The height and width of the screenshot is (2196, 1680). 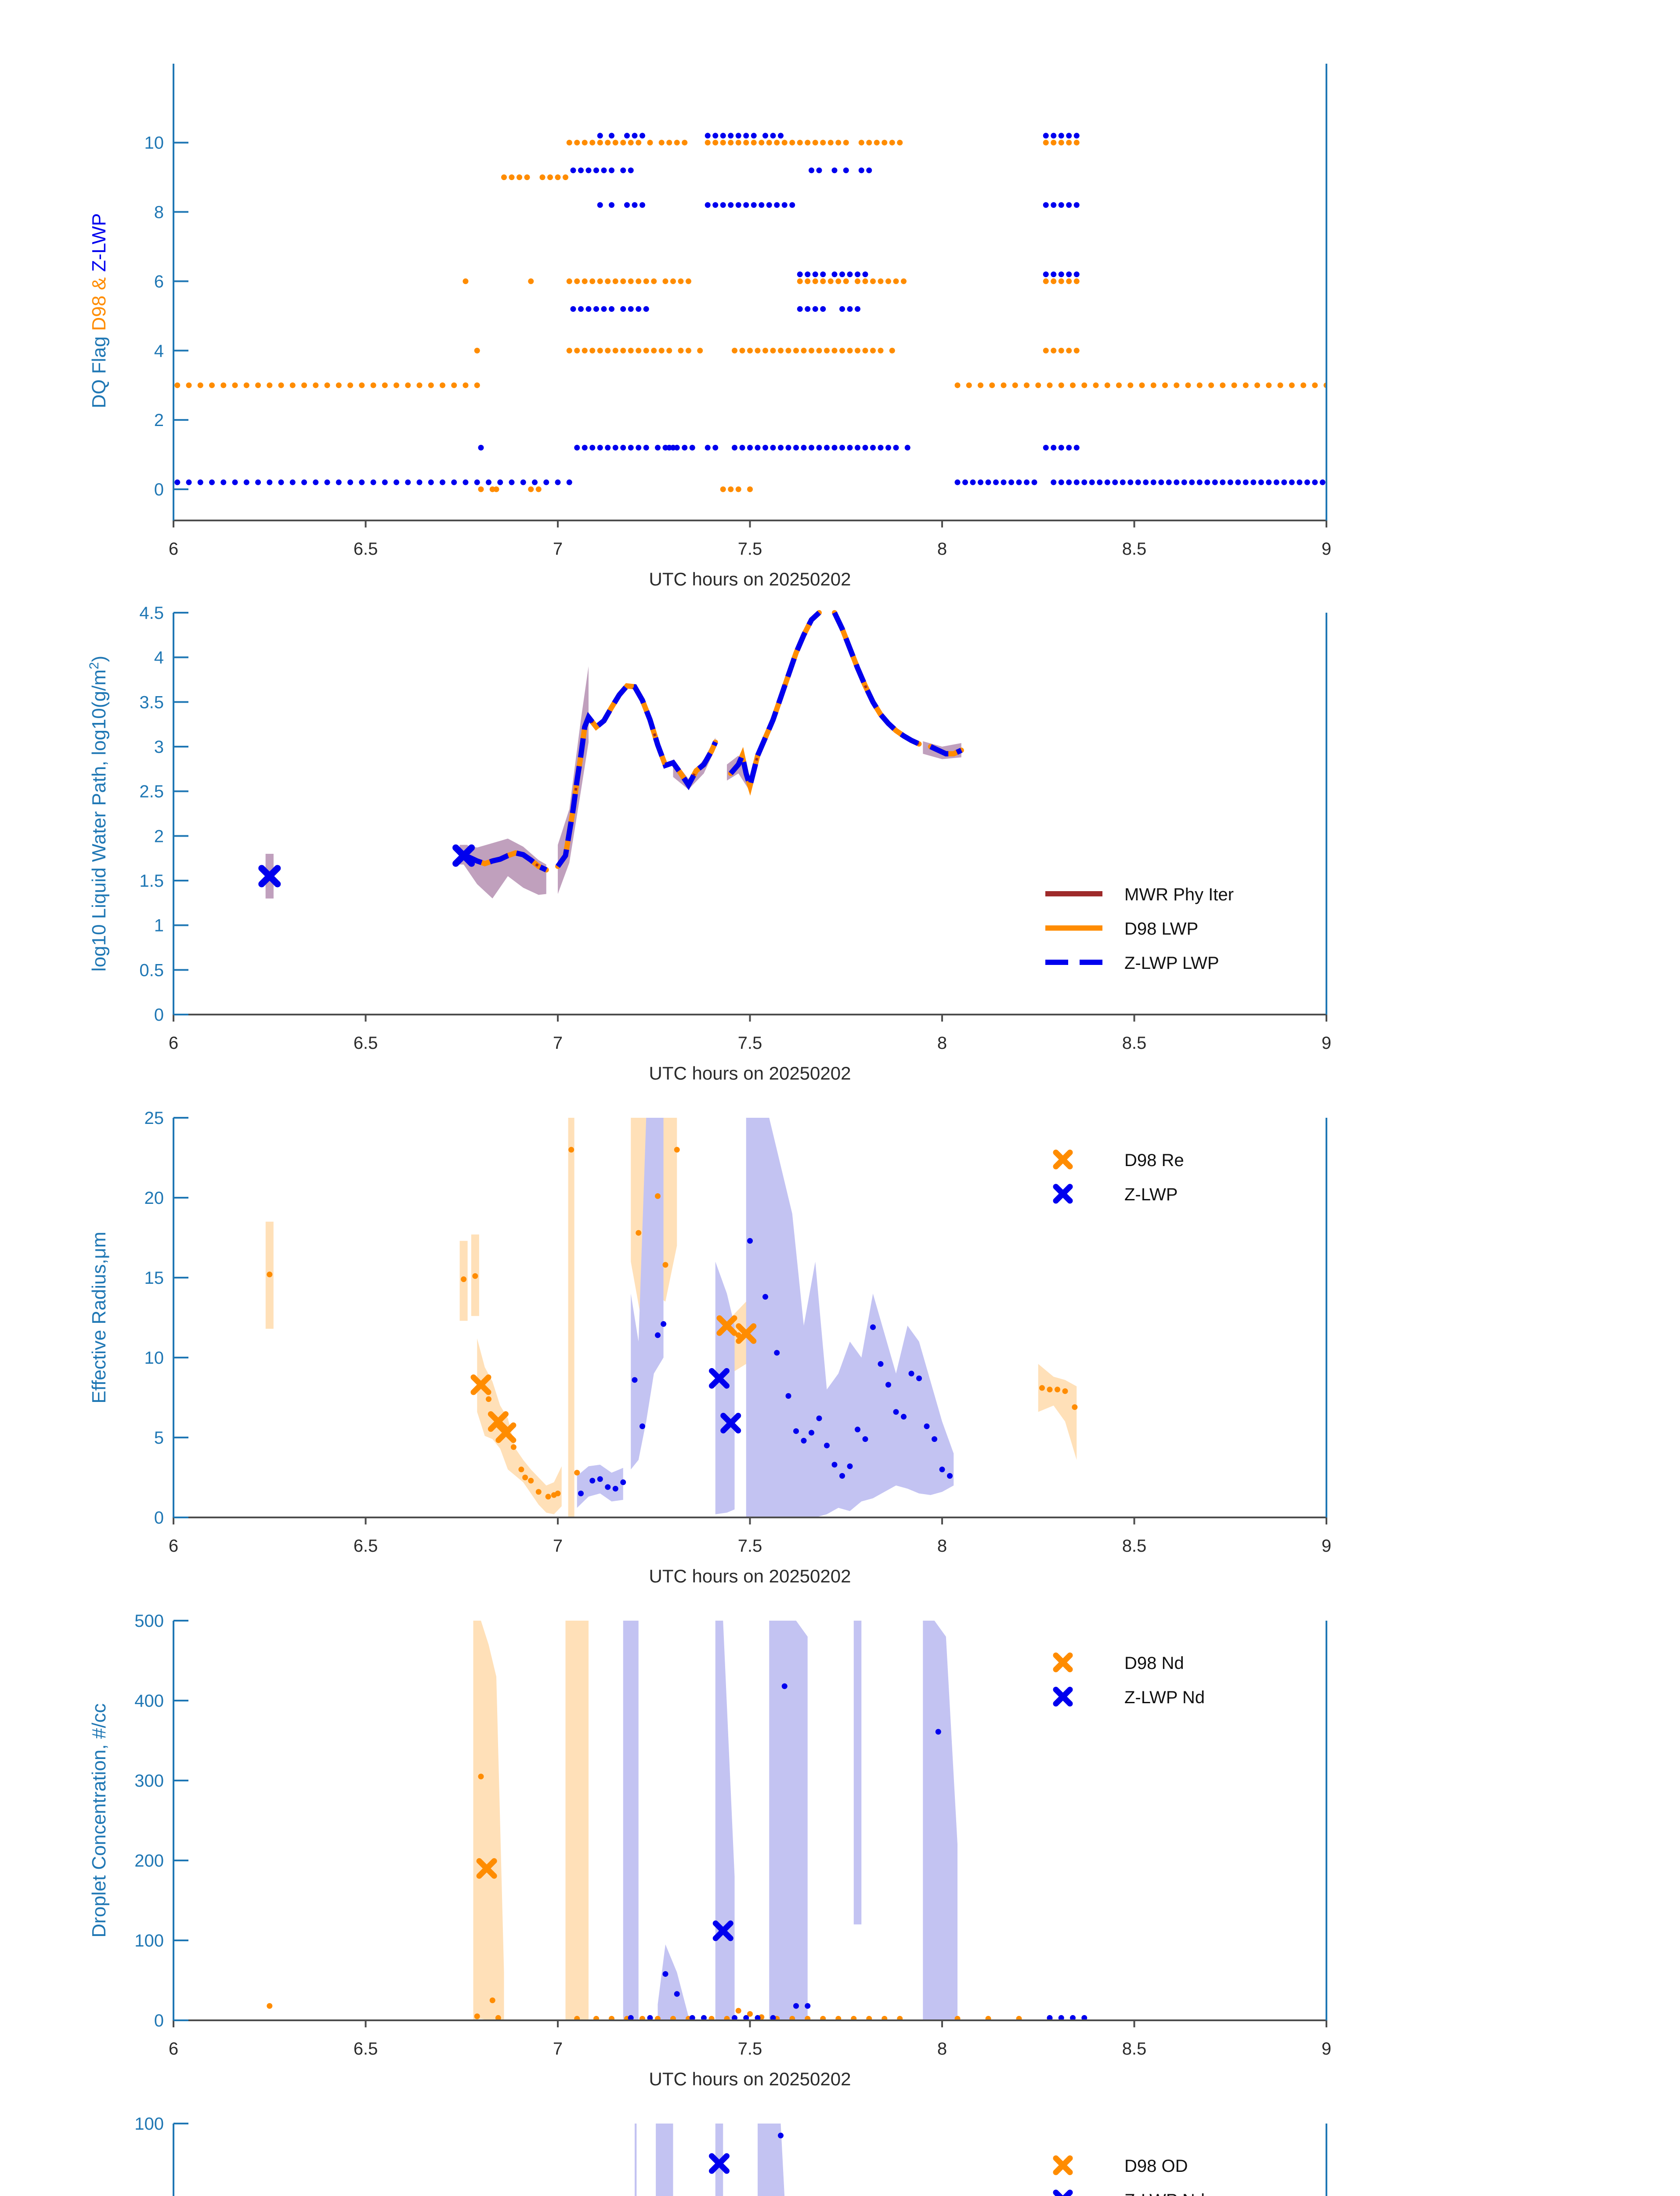 I want to click on y-tick-label: 200, so click(x=149, y=1861).